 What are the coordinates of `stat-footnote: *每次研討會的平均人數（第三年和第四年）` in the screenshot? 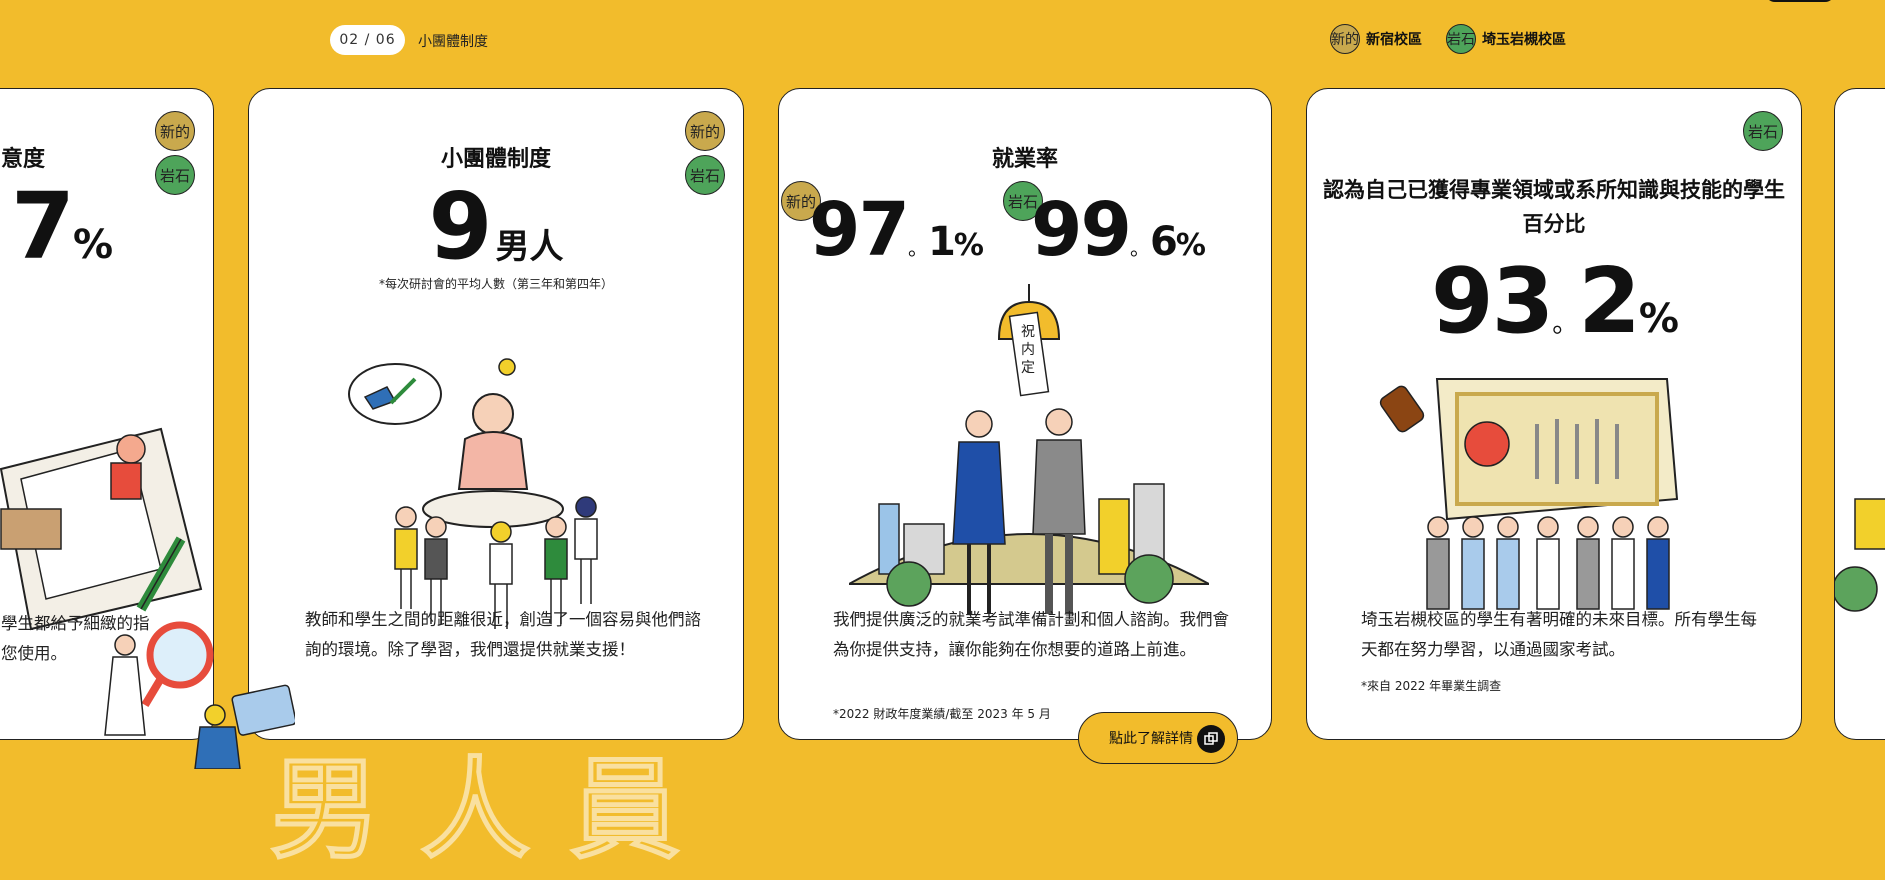 It's located at (495, 284).